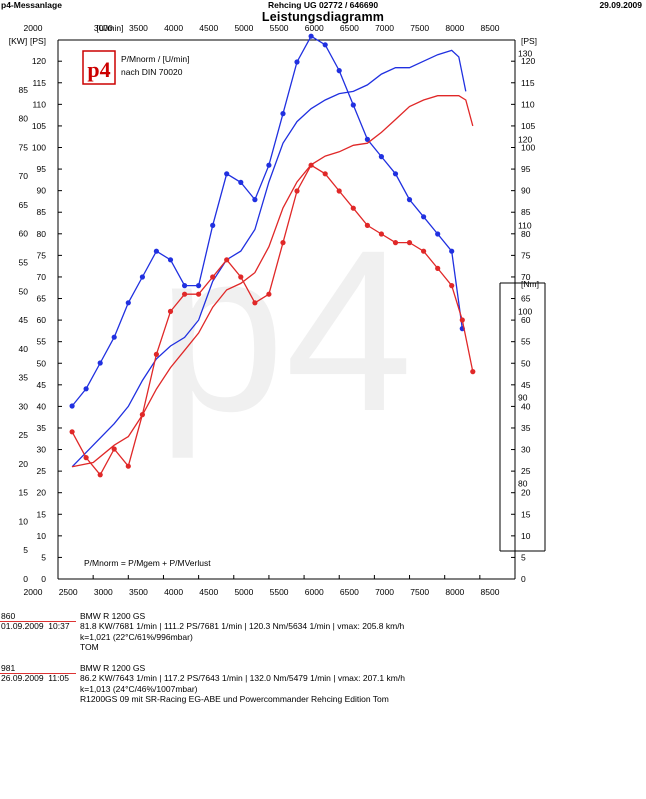  What do you see at coordinates (490, 28) in the screenshot?
I see `x-top-tick-label: 8500` at bounding box center [490, 28].